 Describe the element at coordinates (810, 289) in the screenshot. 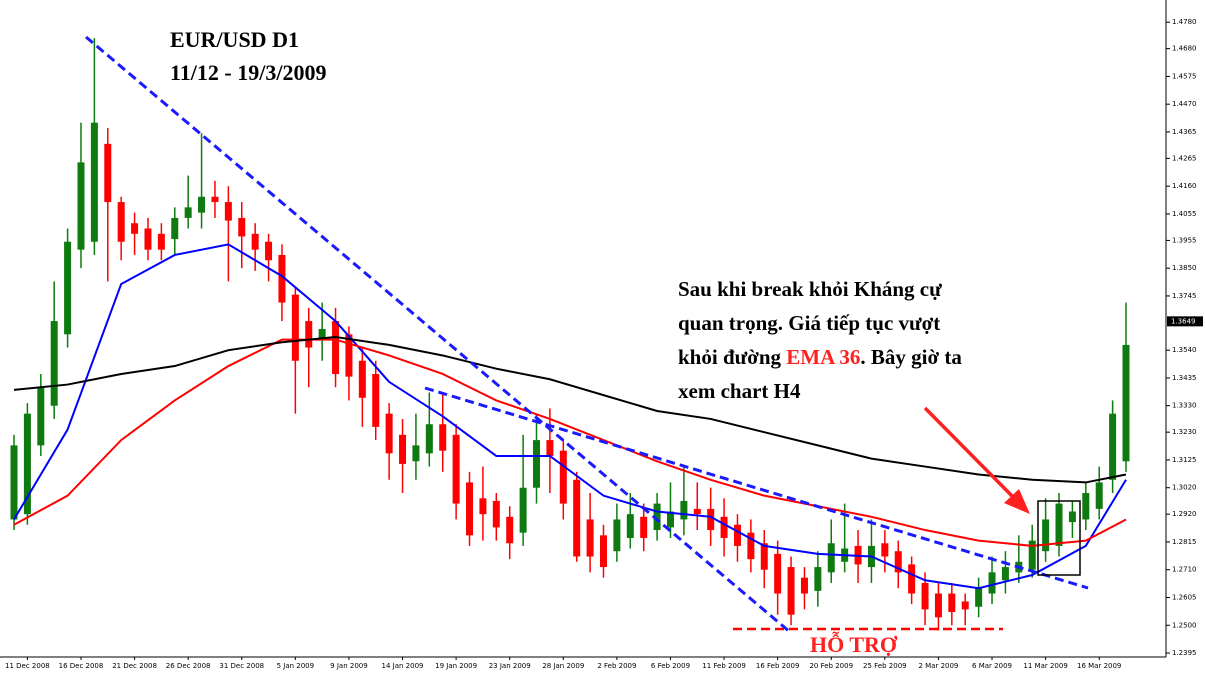

I see `annotation-line: Sau khi break khỏi Kháng cự` at that location.